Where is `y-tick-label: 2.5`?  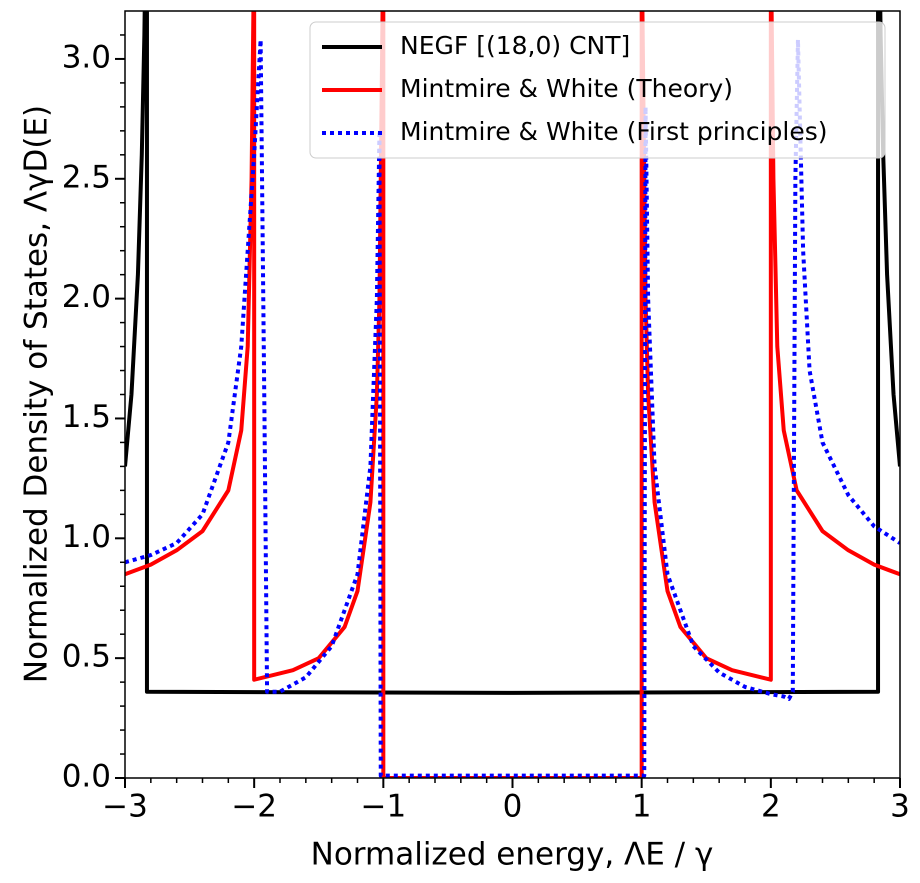
y-tick-label: 2.5 is located at coordinates (86, 177).